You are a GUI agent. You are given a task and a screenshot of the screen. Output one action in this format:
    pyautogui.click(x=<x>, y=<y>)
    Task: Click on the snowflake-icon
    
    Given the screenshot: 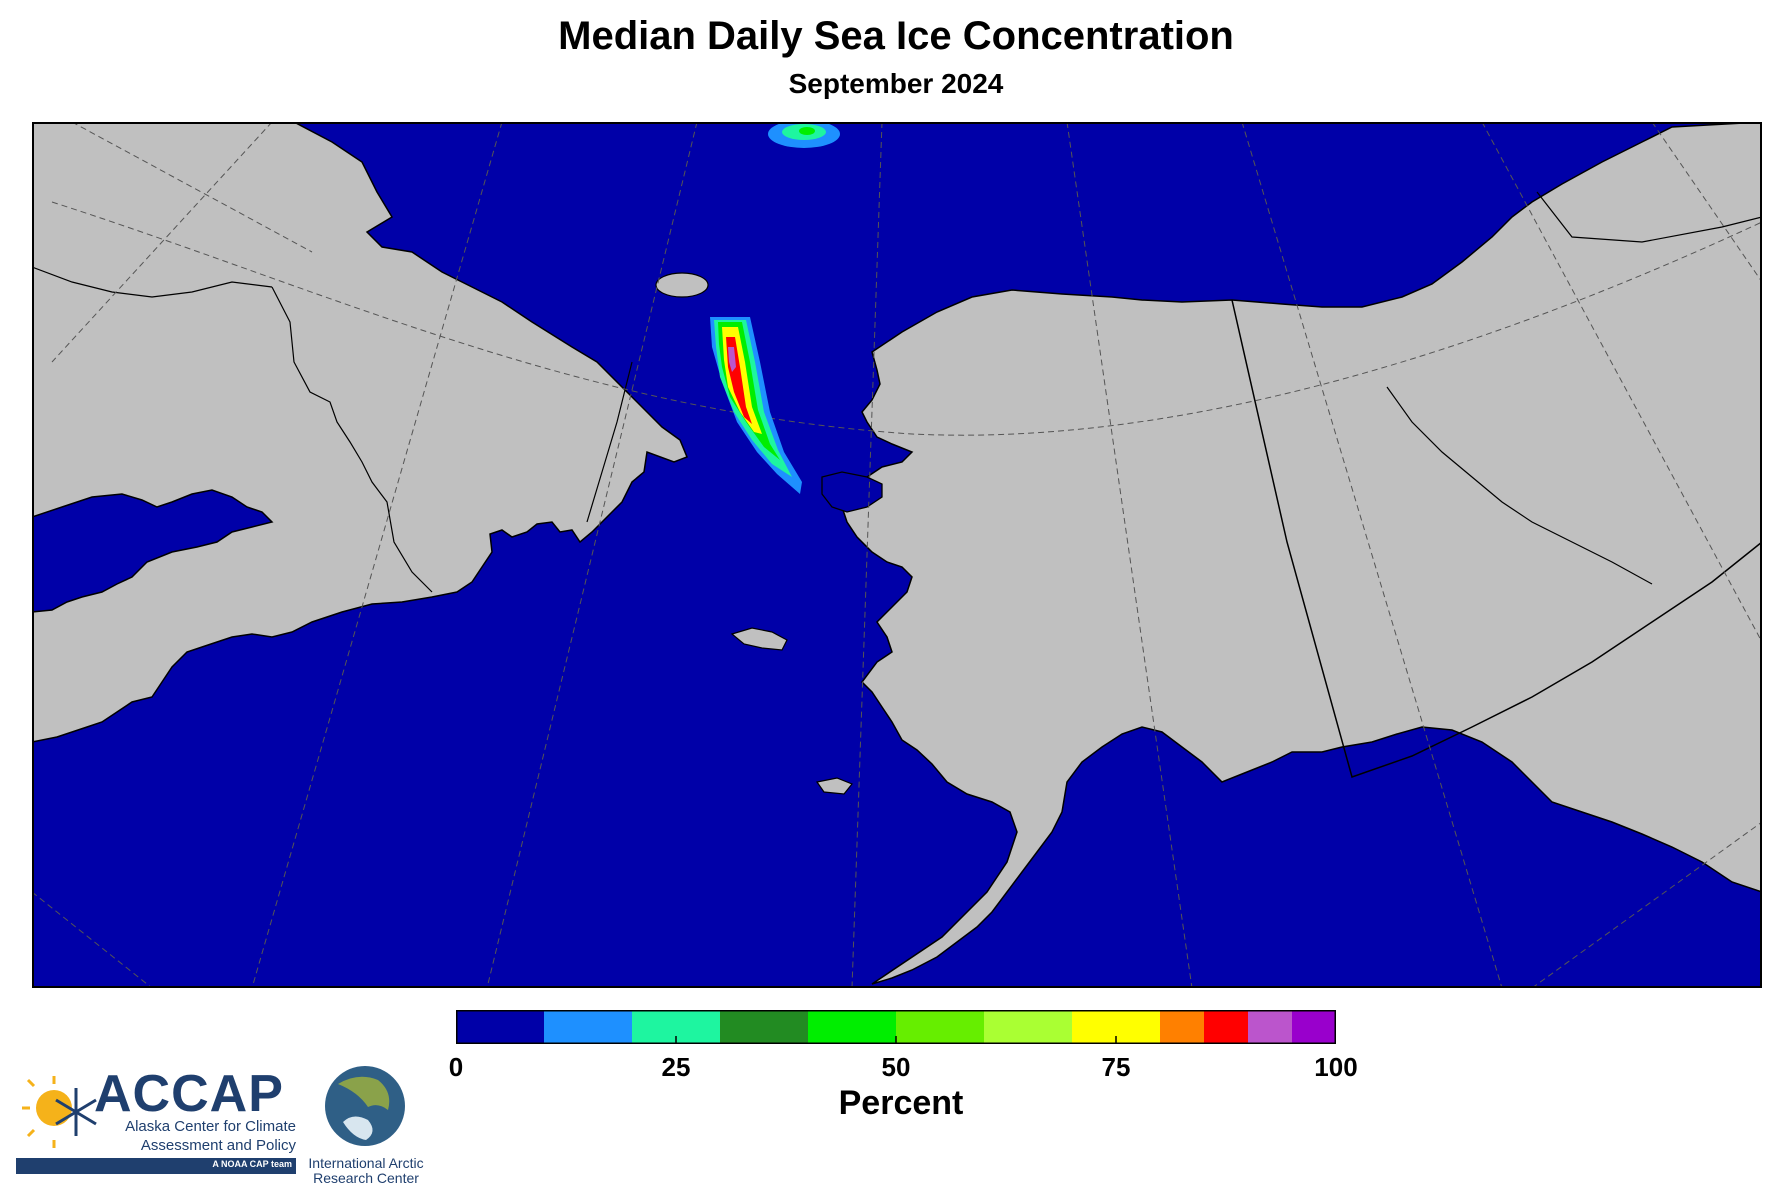 What is the action you would take?
    pyautogui.click(x=76, y=1112)
    